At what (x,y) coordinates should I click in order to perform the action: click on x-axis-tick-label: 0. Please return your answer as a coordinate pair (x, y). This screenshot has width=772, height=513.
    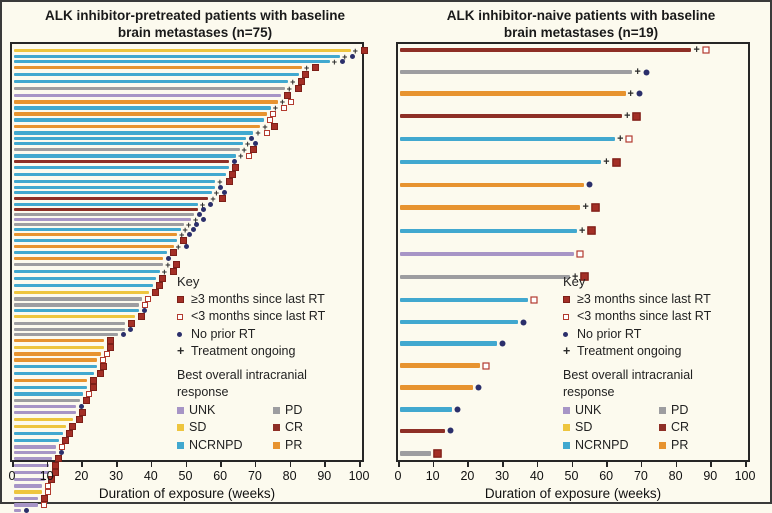
    Looking at the image, I should click on (398, 476).